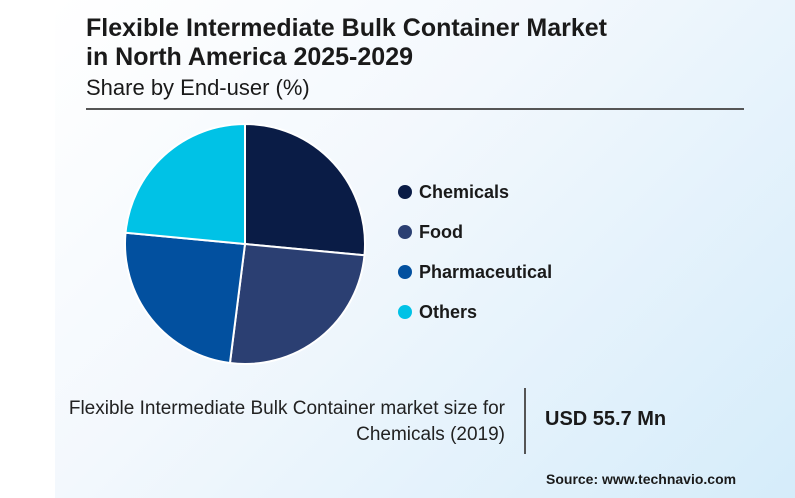 The width and height of the screenshot is (795, 498). Describe the element at coordinates (415, 109) in the screenshot. I see `header-divider` at that location.